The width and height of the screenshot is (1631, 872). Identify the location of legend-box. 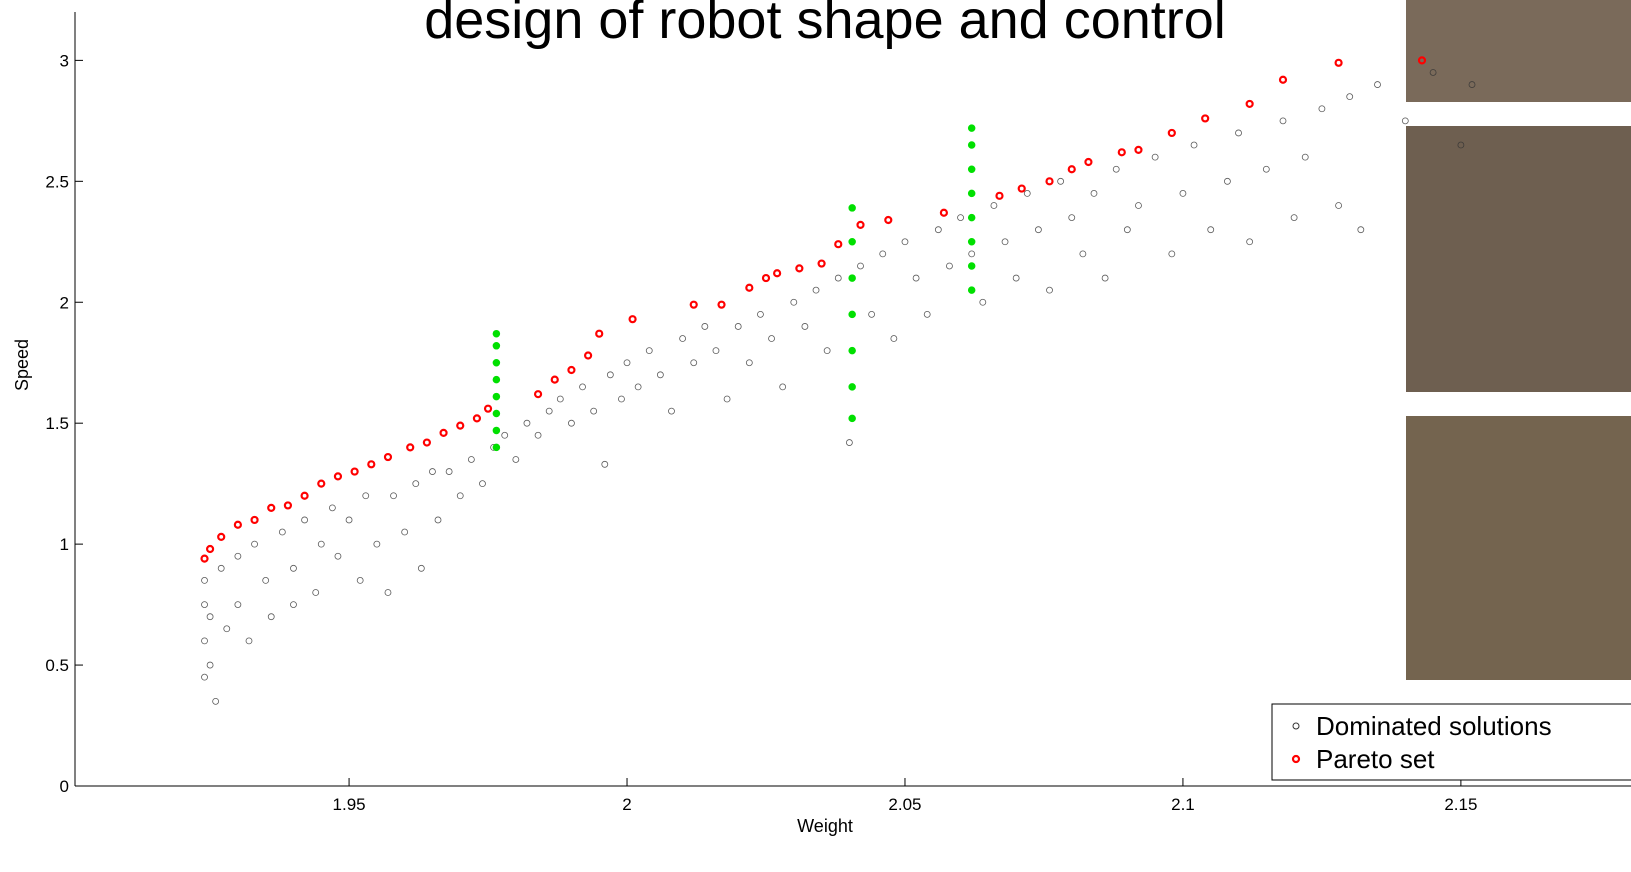
(1451, 742).